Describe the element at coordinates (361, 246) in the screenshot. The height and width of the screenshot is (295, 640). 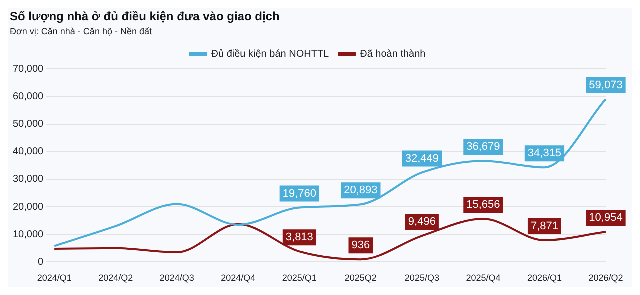
I see `data-label: 936` at that location.